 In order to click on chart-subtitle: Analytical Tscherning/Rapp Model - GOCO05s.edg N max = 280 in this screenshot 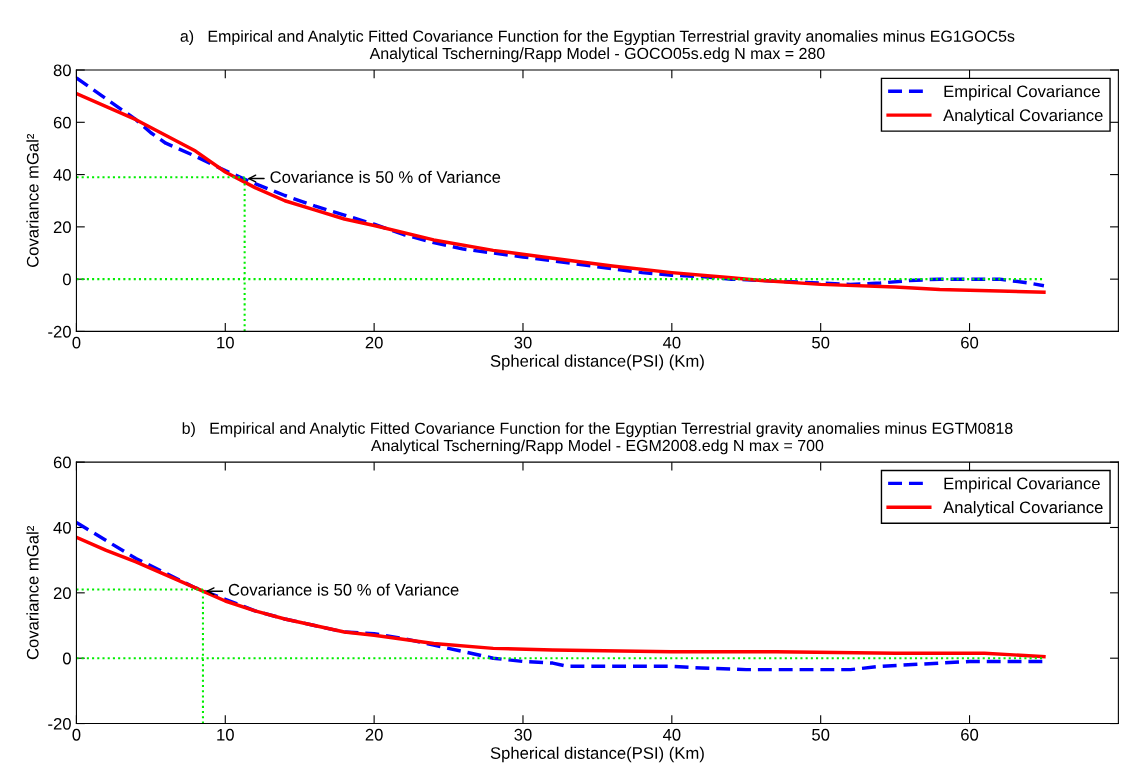, I will do `click(597, 55)`.